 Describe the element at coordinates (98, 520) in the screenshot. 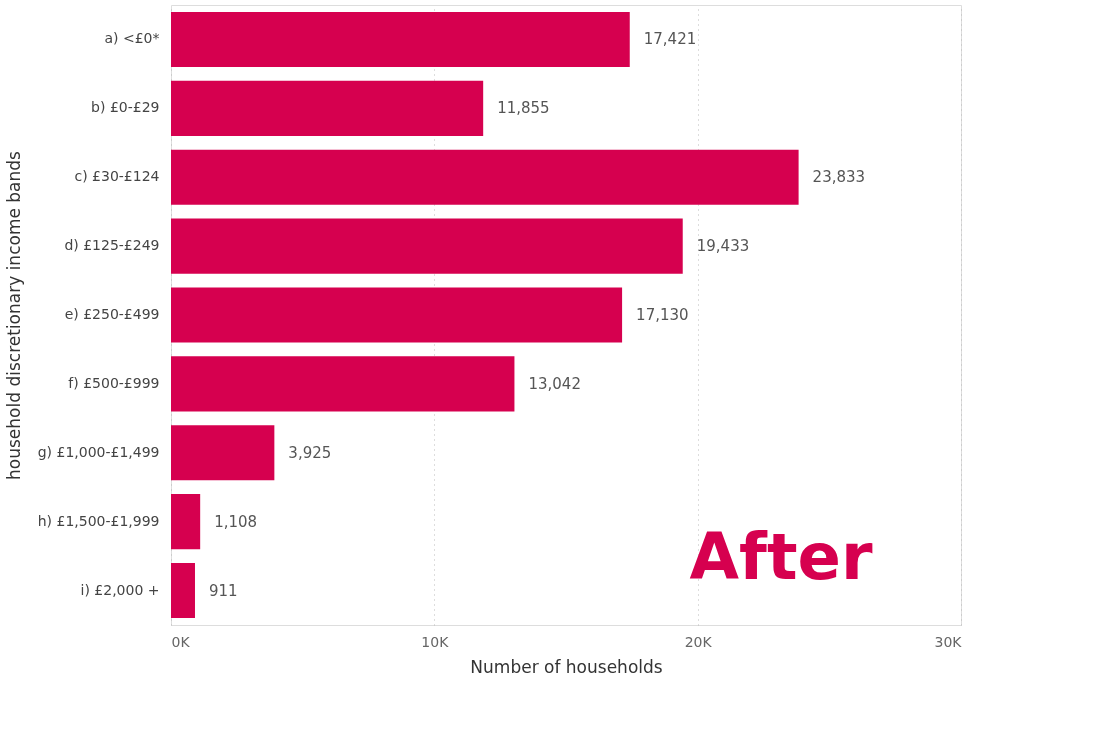

I see `y-tick-label: h) £1,500-£1,999` at that location.